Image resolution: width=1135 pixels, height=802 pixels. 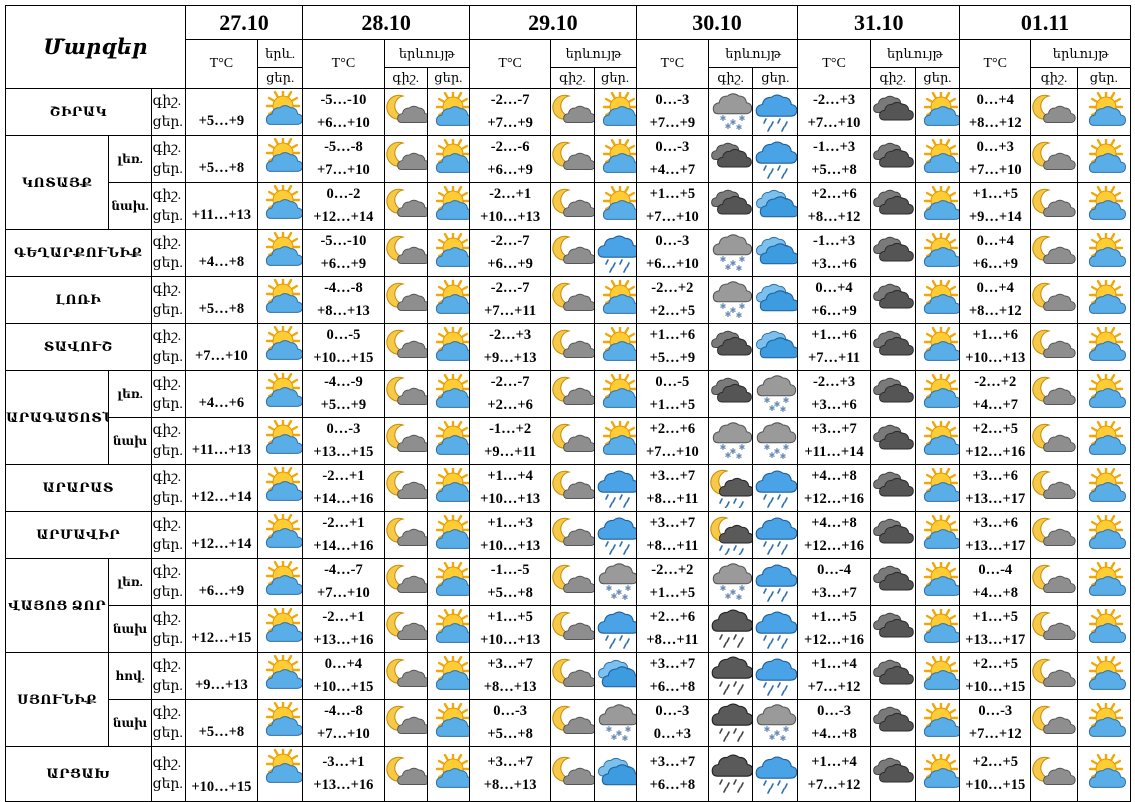 What do you see at coordinates (672, 253) in the screenshot?
I see `temperature-cell: 0…-3 +6…+10` at bounding box center [672, 253].